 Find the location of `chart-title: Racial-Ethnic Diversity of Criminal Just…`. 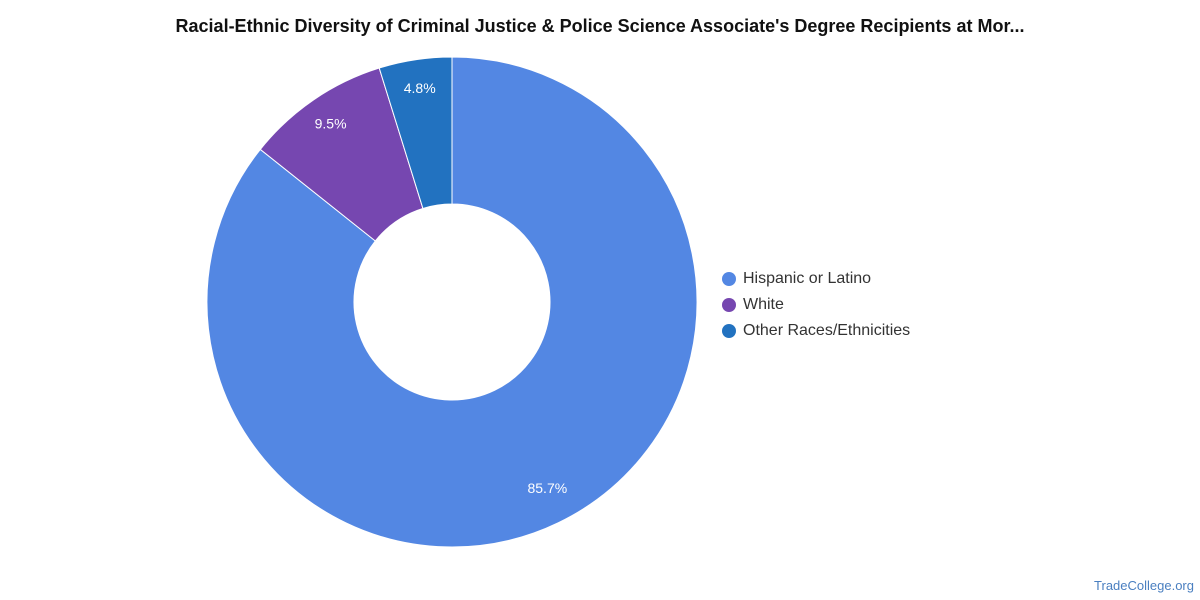

chart-title: Racial-Ethnic Diversity of Criminal Just… is located at coordinates (600, 26).